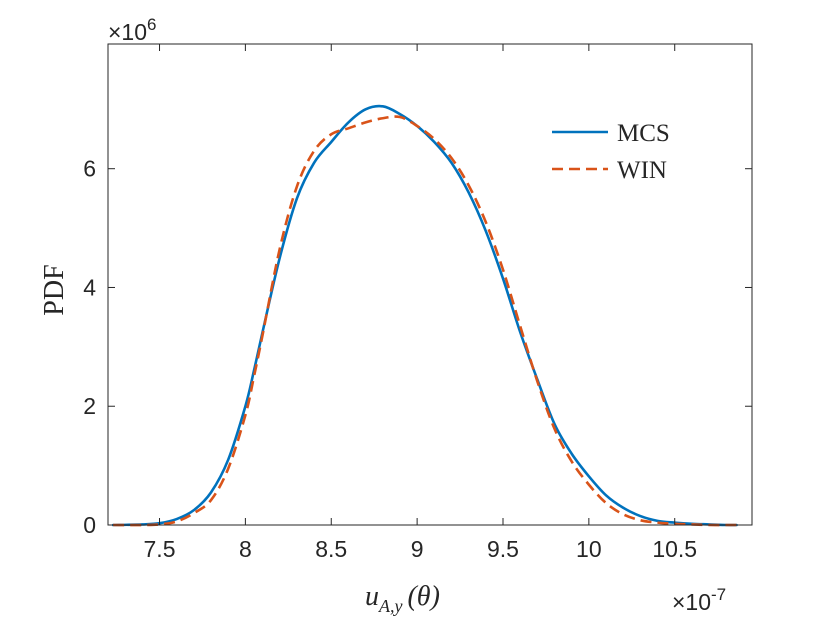 The width and height of the screenshot is (830, 623). Describe the element at coordinates (54, 289) in the screenshot. I see `y-axis-label: PDF` at that location.